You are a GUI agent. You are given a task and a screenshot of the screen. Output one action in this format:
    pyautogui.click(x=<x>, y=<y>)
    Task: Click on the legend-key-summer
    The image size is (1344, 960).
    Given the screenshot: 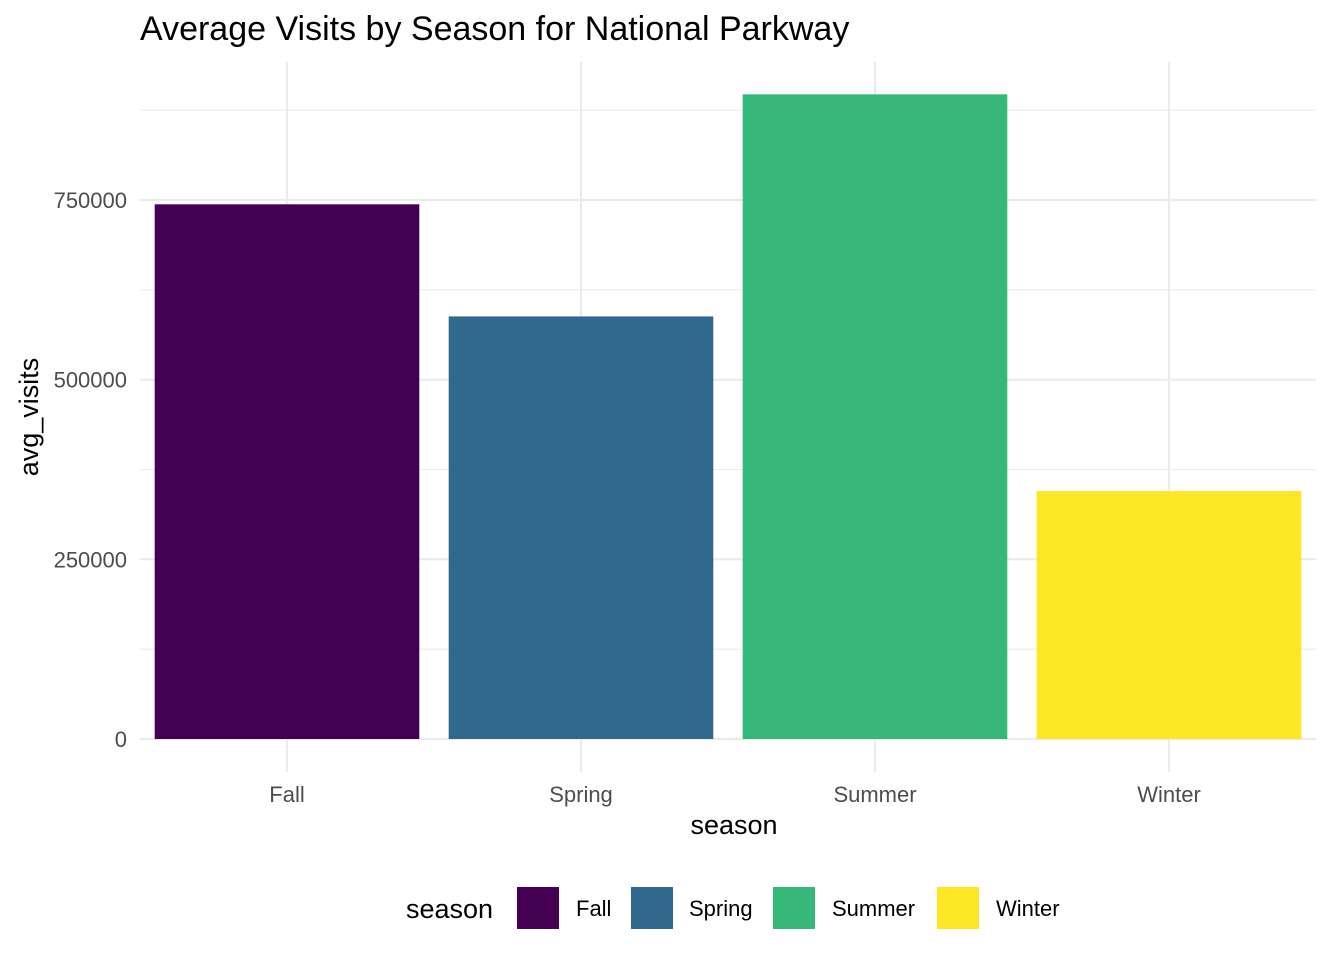 What is the action you would take?
    pyautogui.click(x=794, y=908)
    